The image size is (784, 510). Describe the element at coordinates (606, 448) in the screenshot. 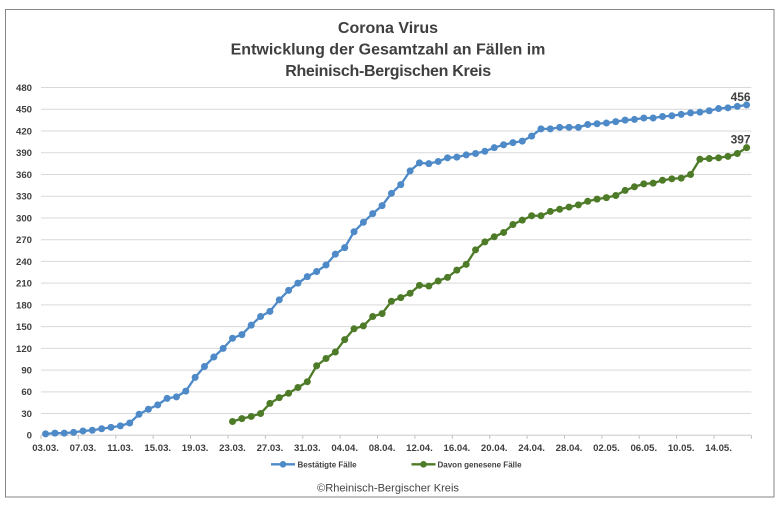

I see `svg-text: 02.05.` at that location.